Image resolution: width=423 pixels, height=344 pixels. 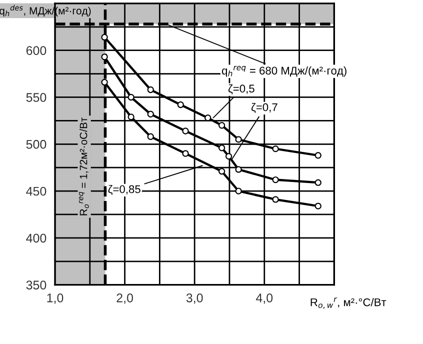 What do you see at coordinates (194, 298) in the screenshot?
I see `x-tick-label: 3,0` at bounding box center [194, 298].